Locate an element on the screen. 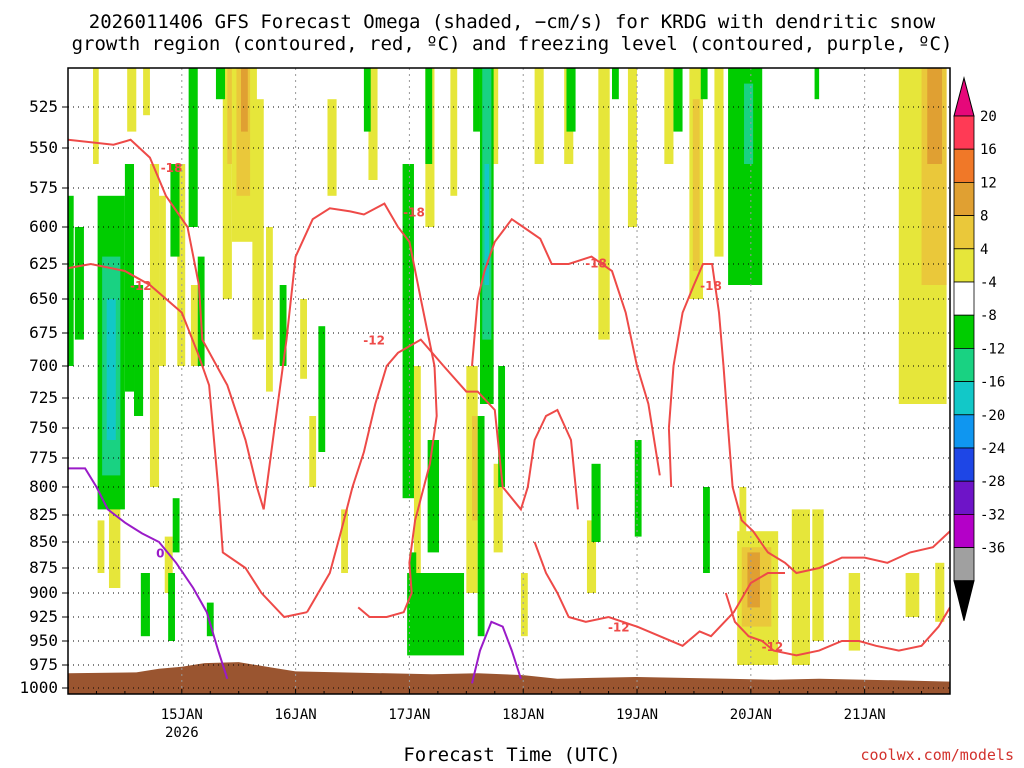 The height and width of the screenshot is (768, 1024). colorbar-label: 20 is located at coordinates (988, 117).